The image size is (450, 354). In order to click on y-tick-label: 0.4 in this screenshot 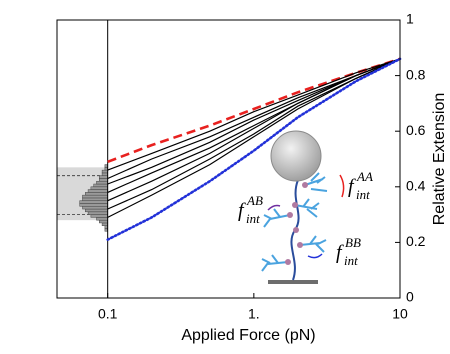, I will do `click(416, 186)`.